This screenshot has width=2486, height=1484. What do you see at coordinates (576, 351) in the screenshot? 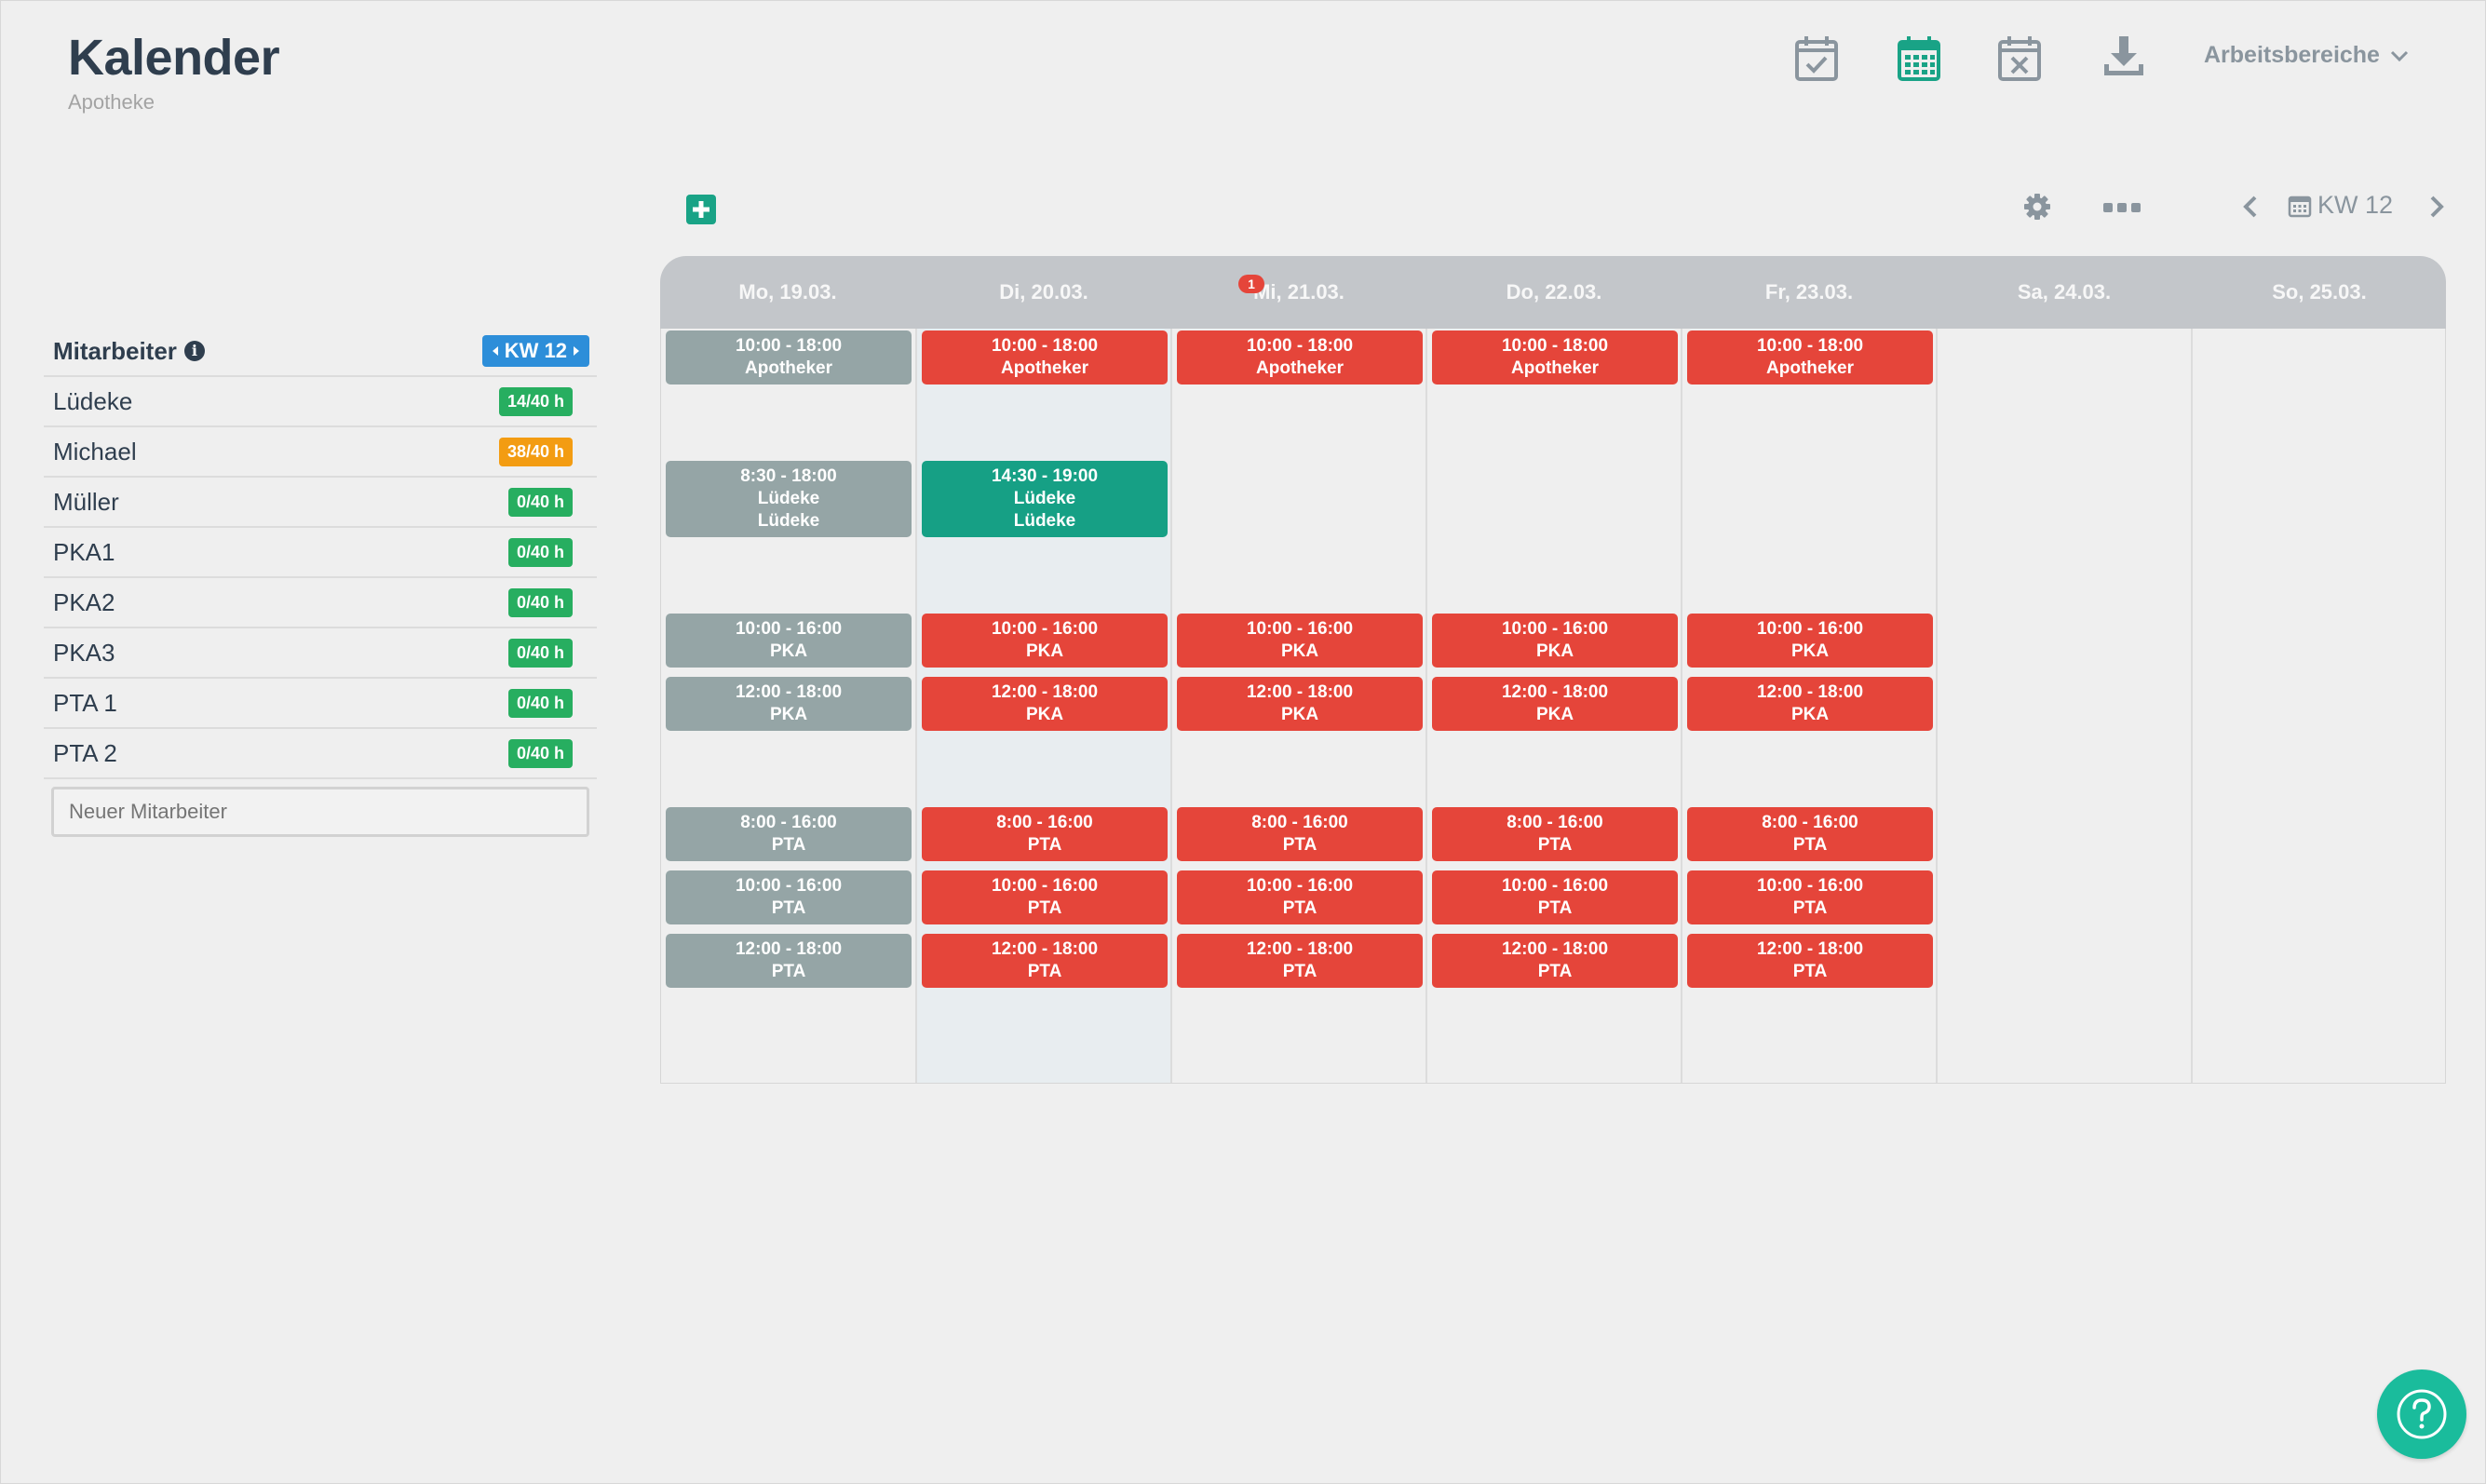
I see `caret-right-icon` at bounding box center [576, 351].